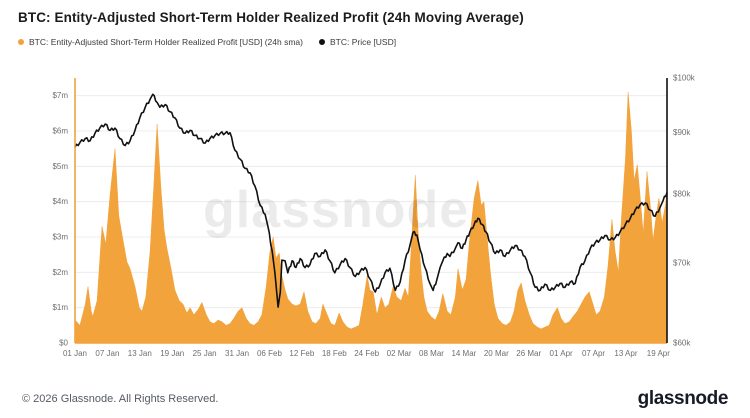 Image resolution: width=750 pixels, height=418 pixels. I want to click on x-axis-tick-label: 24 Feb, so click(366, 353).